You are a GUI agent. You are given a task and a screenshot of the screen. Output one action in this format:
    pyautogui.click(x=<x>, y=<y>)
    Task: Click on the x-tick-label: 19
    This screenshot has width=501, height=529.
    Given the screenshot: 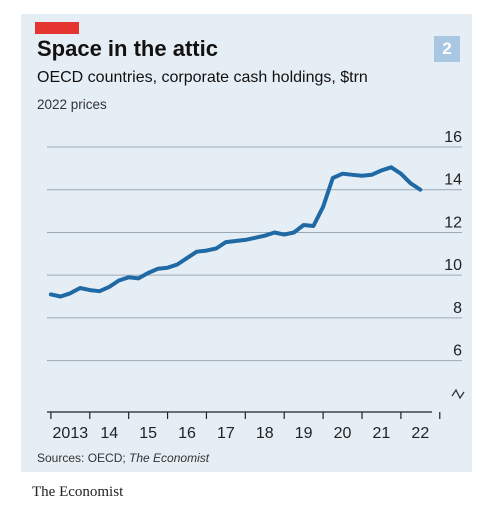 What is the action you would take?
    pyautogui.click(x=304, y=433)
    